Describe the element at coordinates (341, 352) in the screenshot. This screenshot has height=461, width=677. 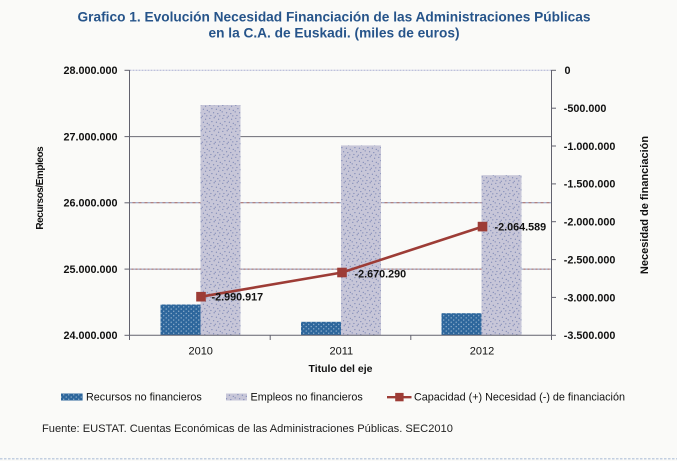
I see `svg-text: 2011` at that location.